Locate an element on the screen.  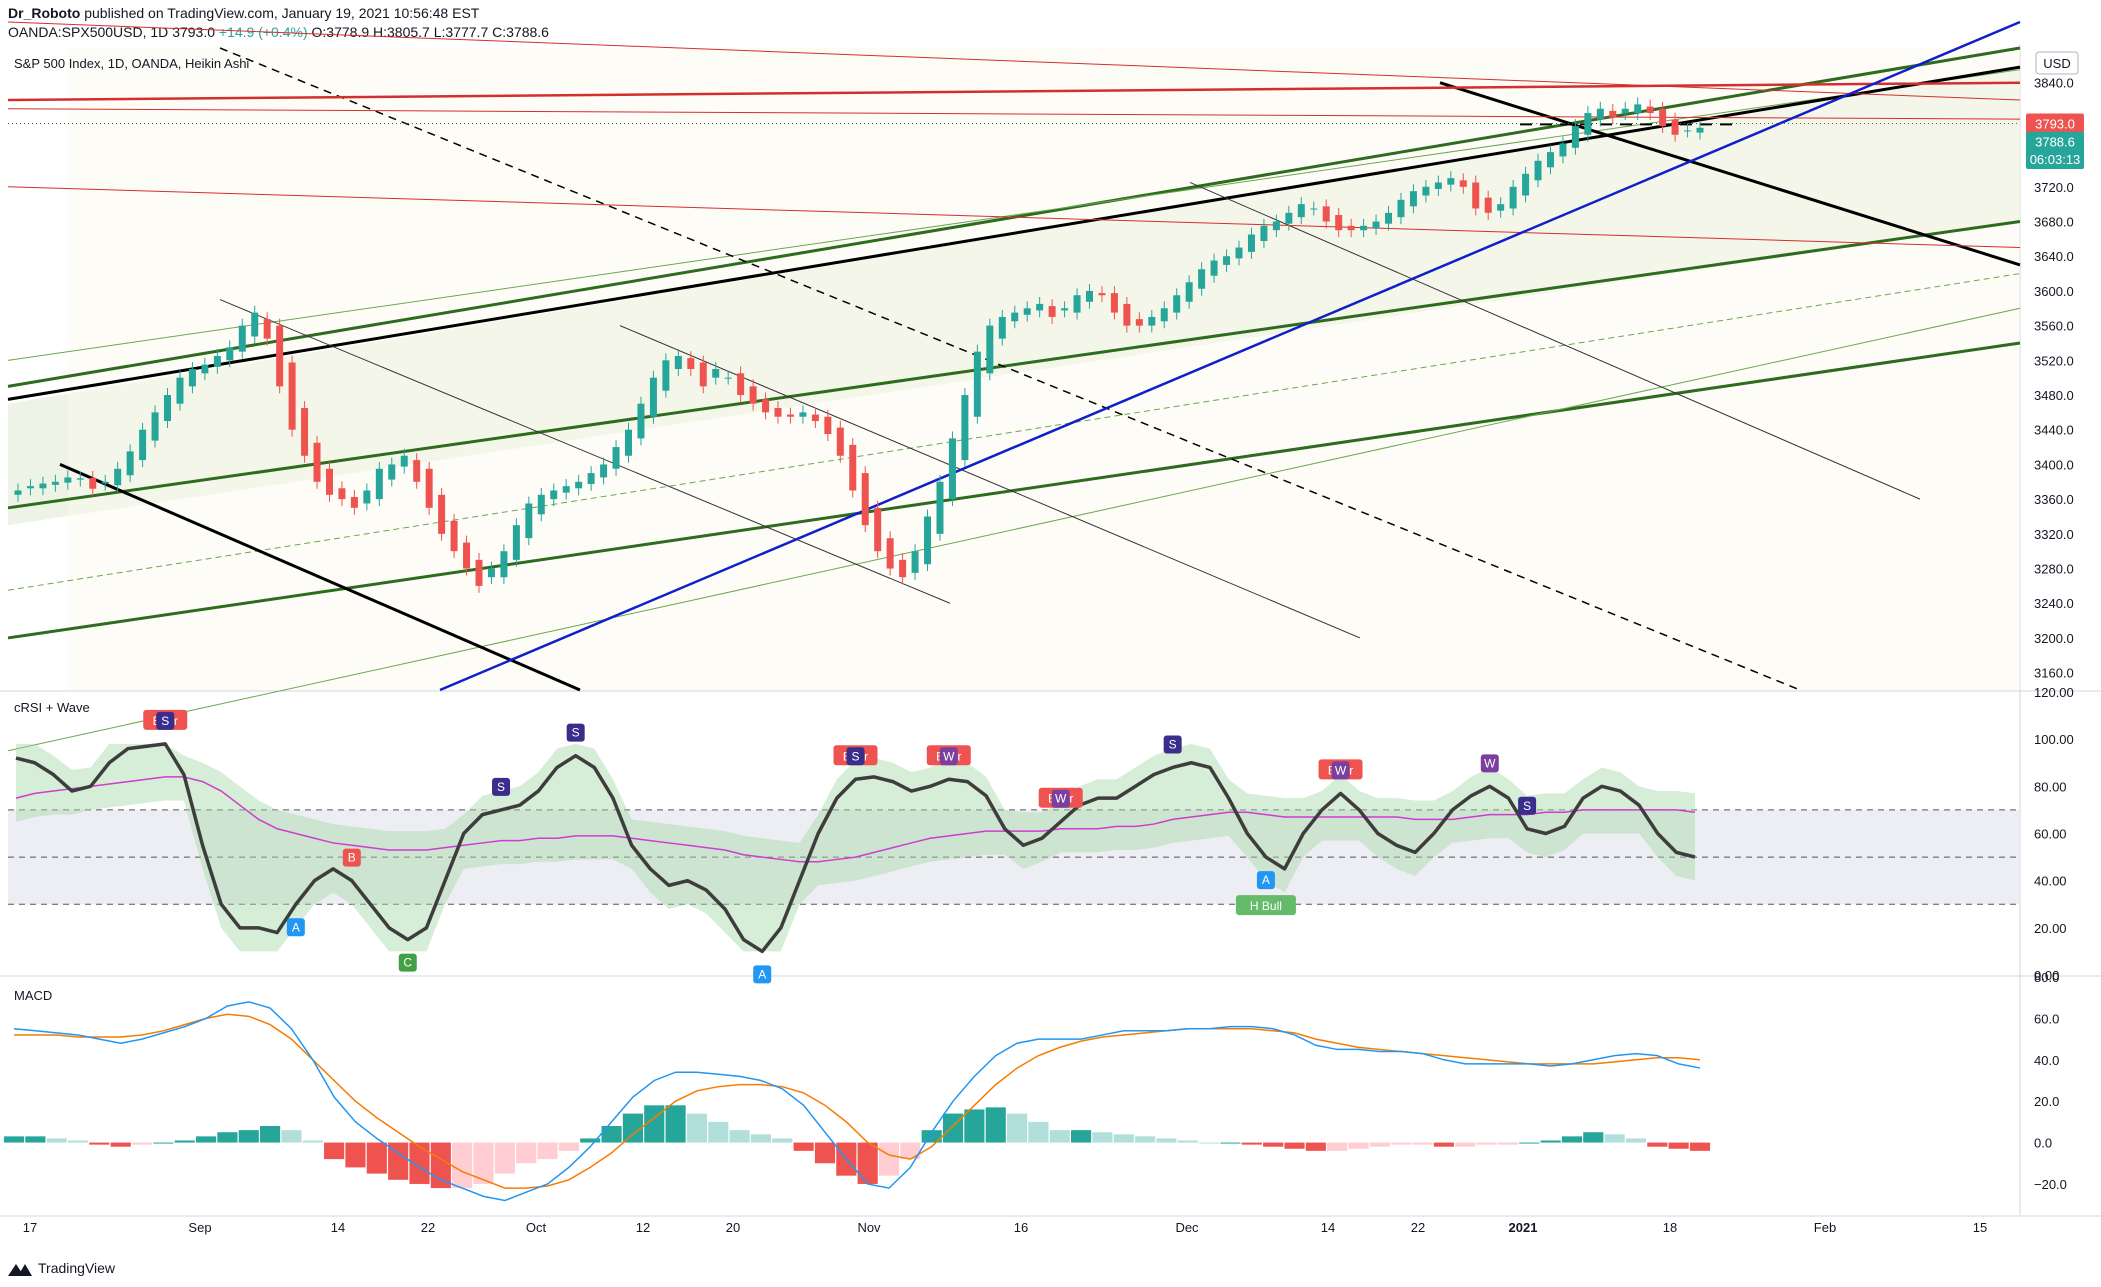
price-tick-label: 3160.0 is located at coordinates (2054, 673).